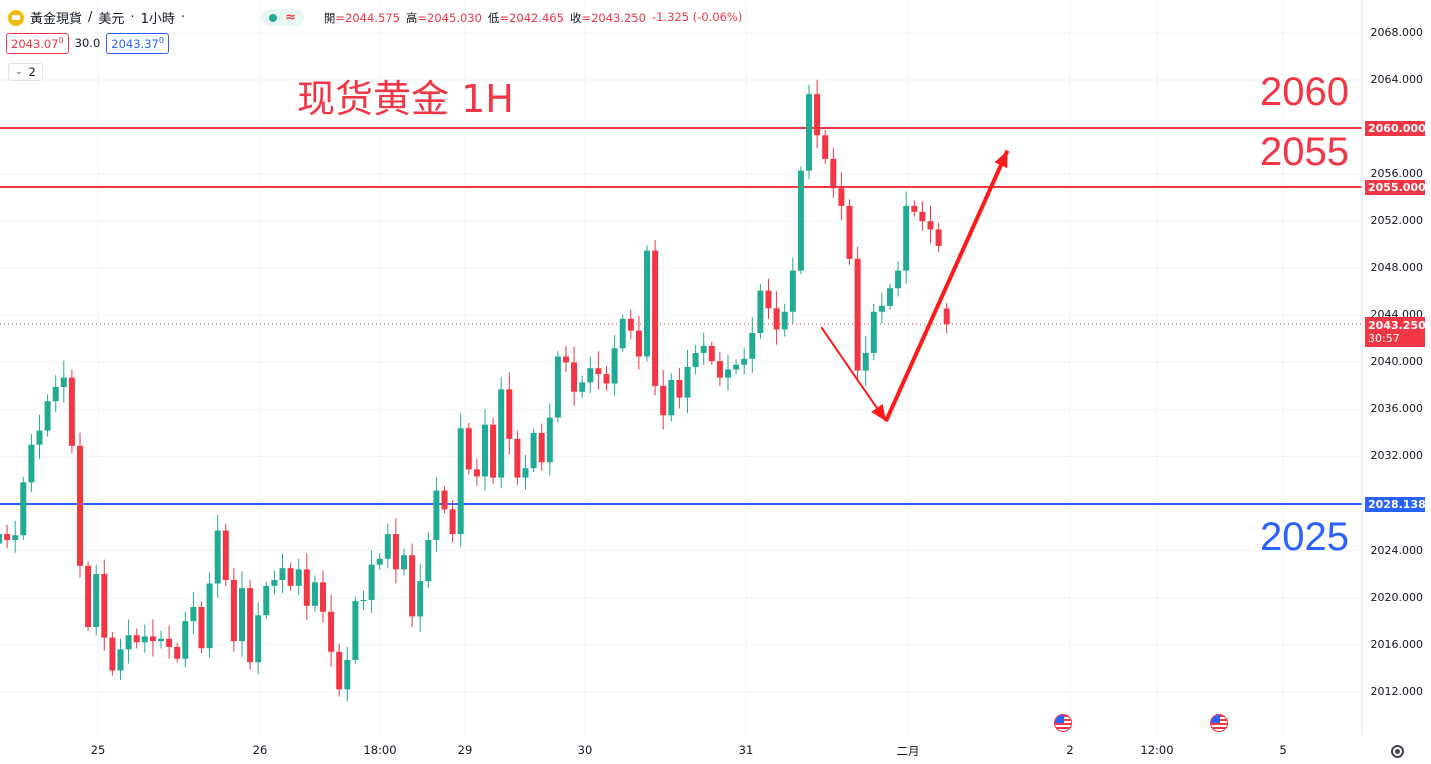  What do you see at coordinates (61, 40) in the screenshot?
I see `sell-price-sup: 0` at bounding box center [61, 40].